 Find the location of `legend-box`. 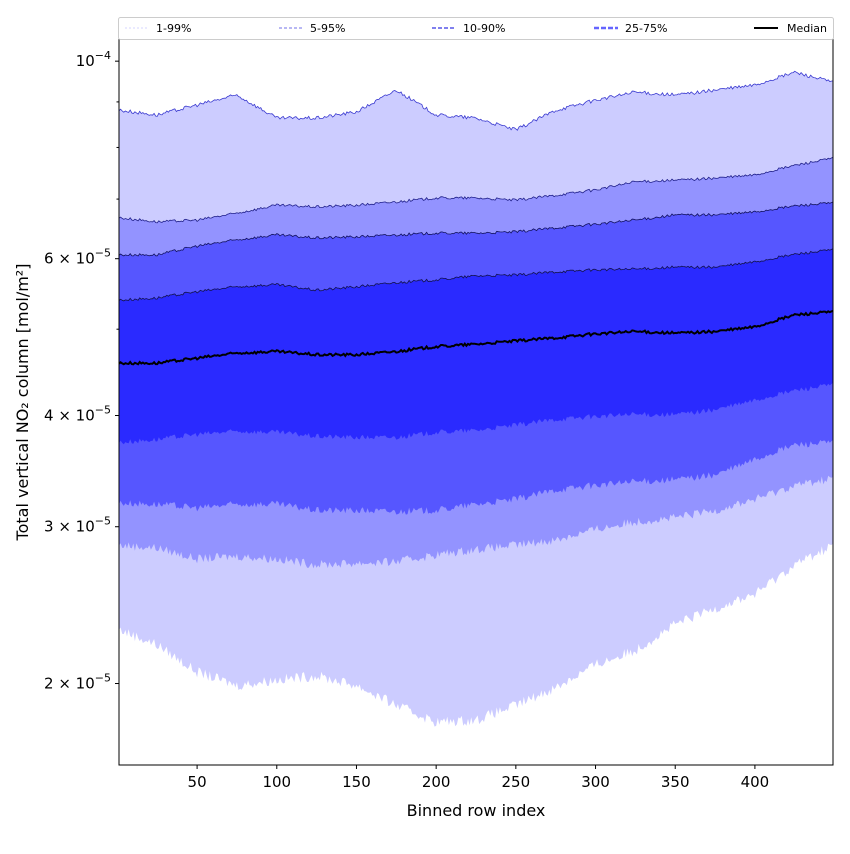

legend-box is located at coordinates (476, 28).